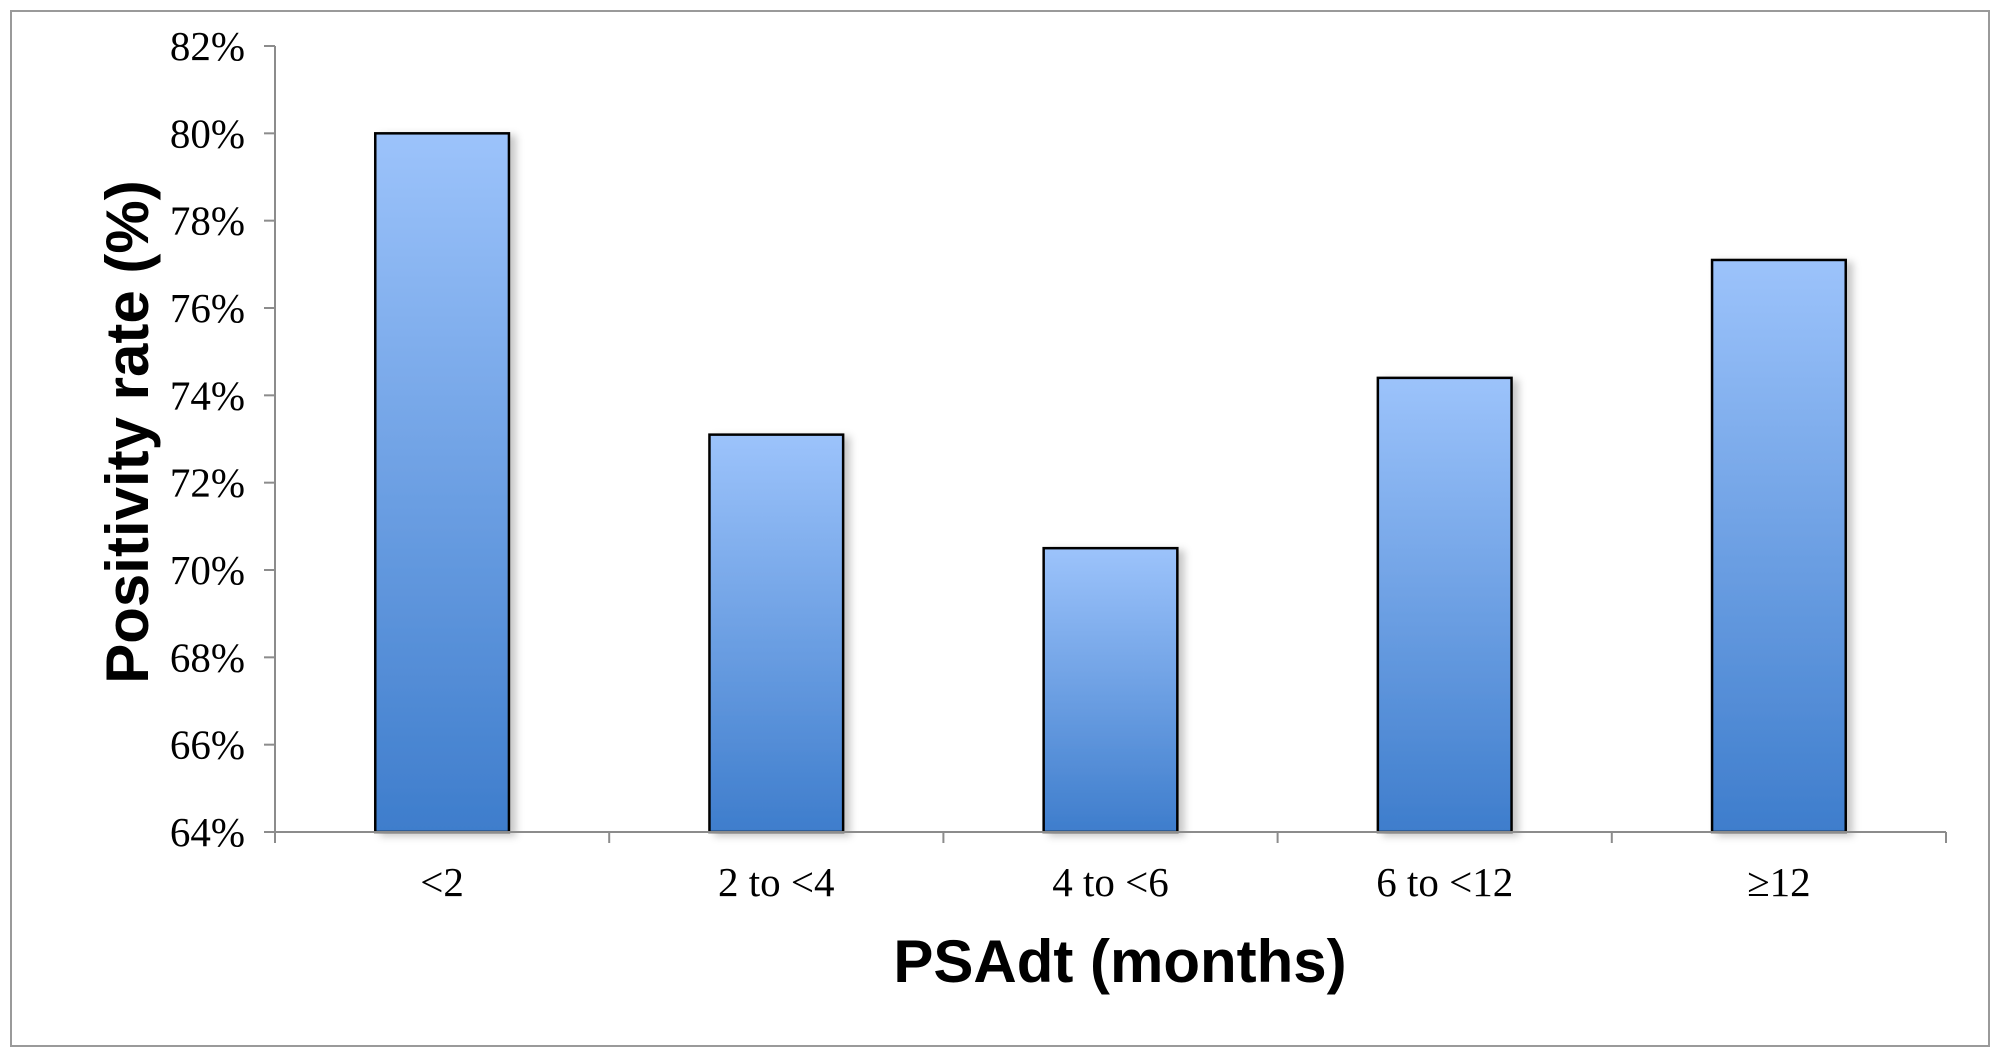 The height and width of the screenshot is (1057, 2000). Describe the element at coordinates (207, 221) in the screenshot. I see `y-tick-label: 78%` at that location.